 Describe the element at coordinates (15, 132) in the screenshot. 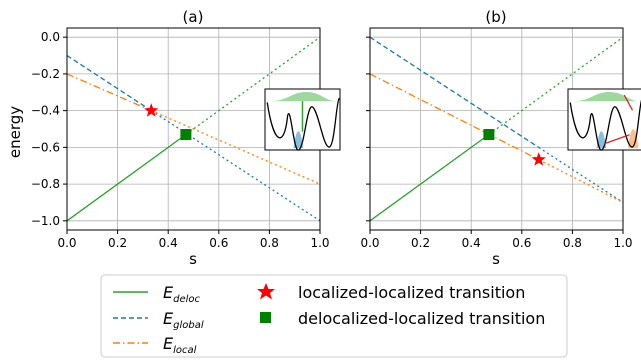

I see `y-axis-label: energy` at that location.